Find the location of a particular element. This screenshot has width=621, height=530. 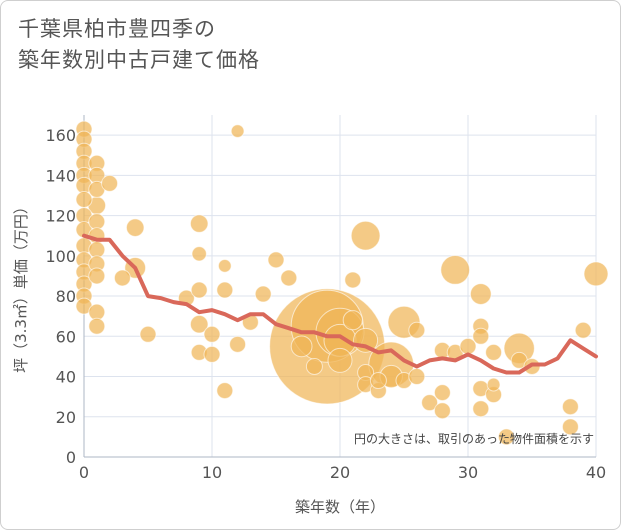

chart-title-line-1: 千葉県柏市豊四季の is located at coordinates (117, 29).